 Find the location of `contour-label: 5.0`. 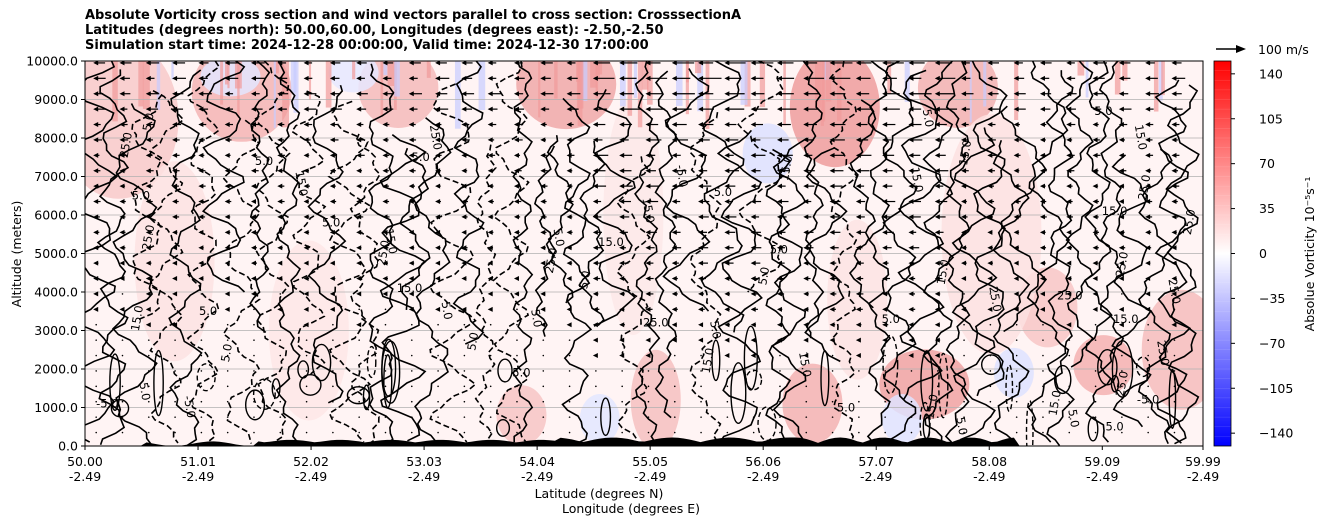

contour-label: 5.0 is located at coordinates (264, 161).